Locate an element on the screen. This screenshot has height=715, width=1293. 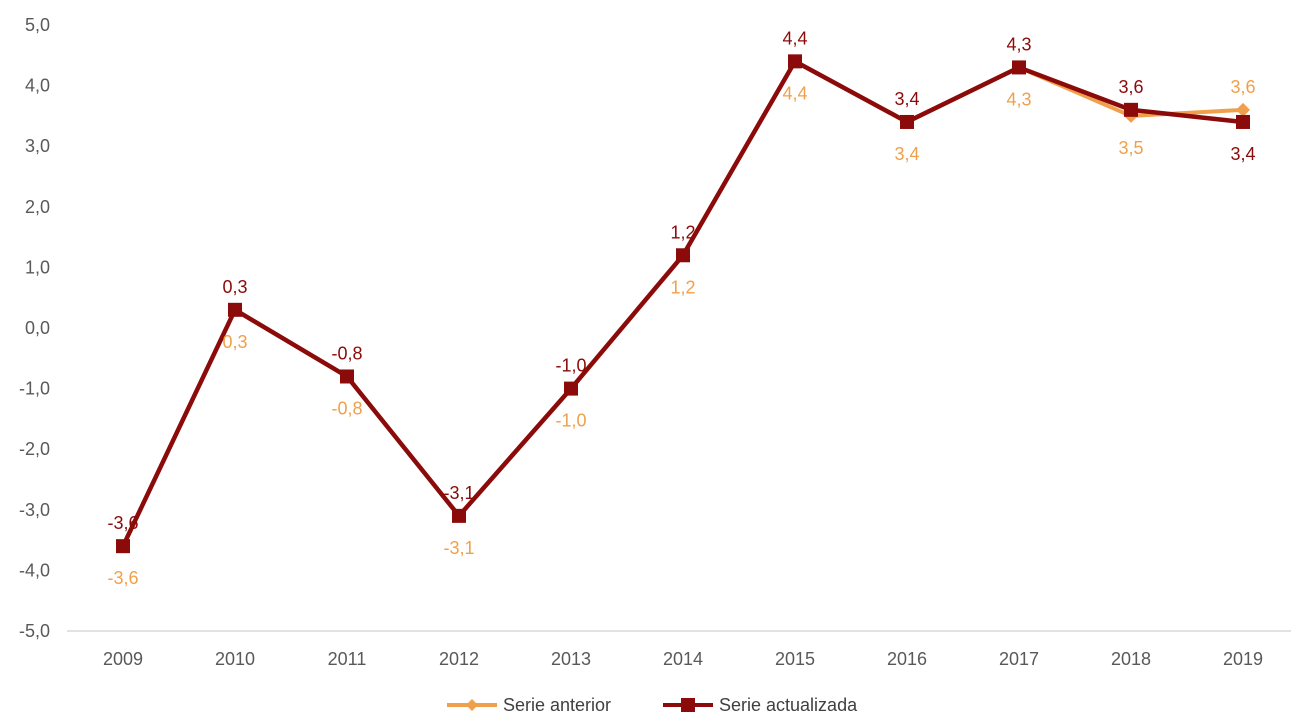
x-tick-label: 2018 is located at coordinates (1131, 659).